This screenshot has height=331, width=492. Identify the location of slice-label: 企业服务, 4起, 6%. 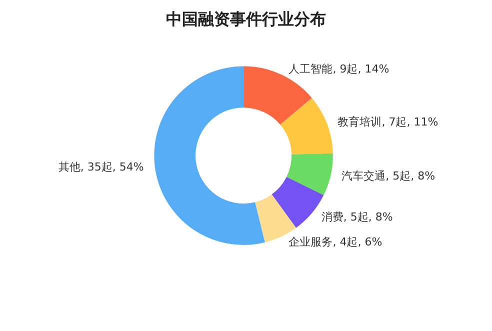
(335, 242).